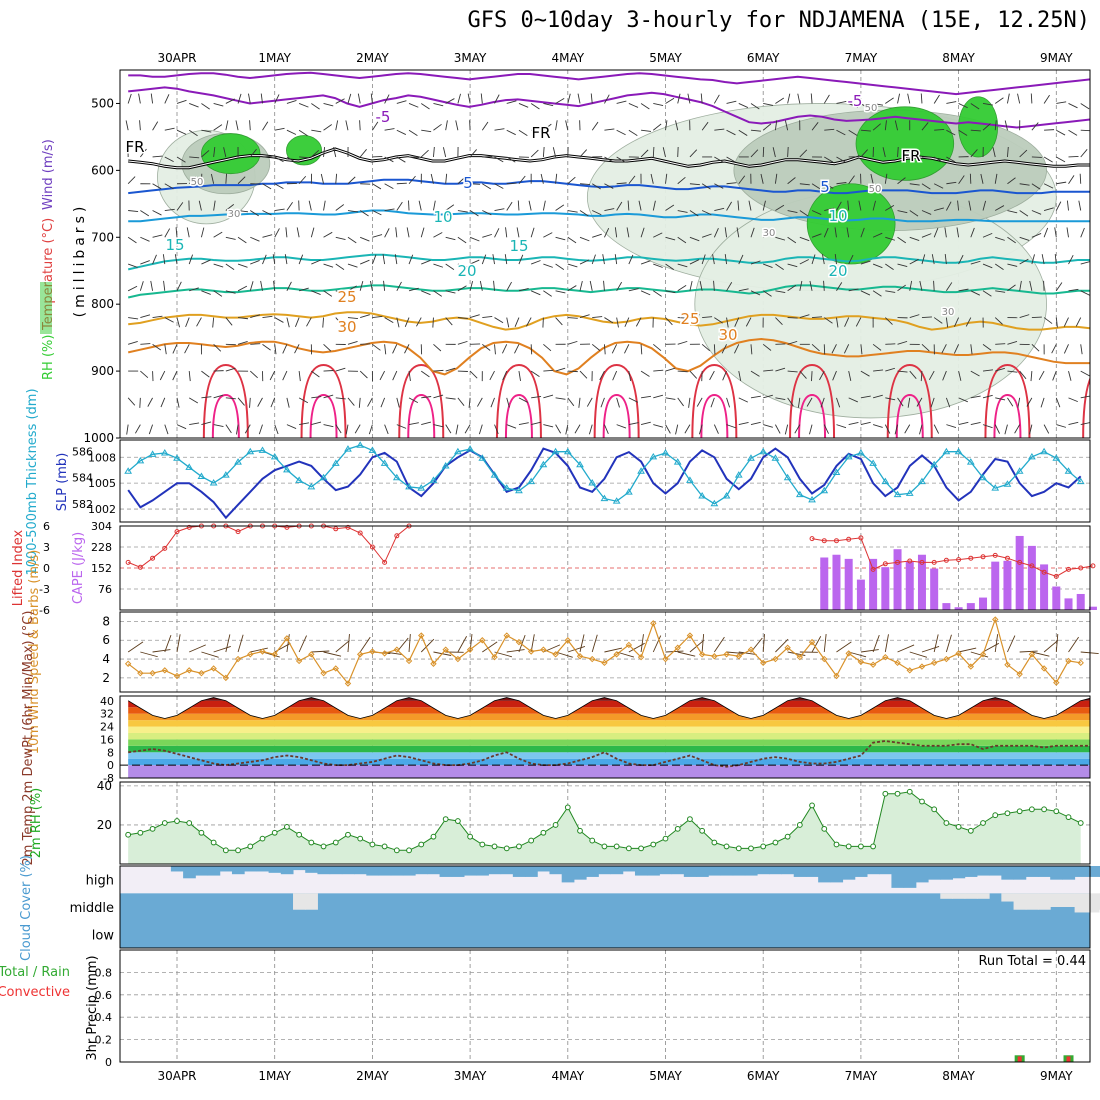 This screenshot has height=1100, width=1100. I want to click on temp-plot, so click(605, 737).